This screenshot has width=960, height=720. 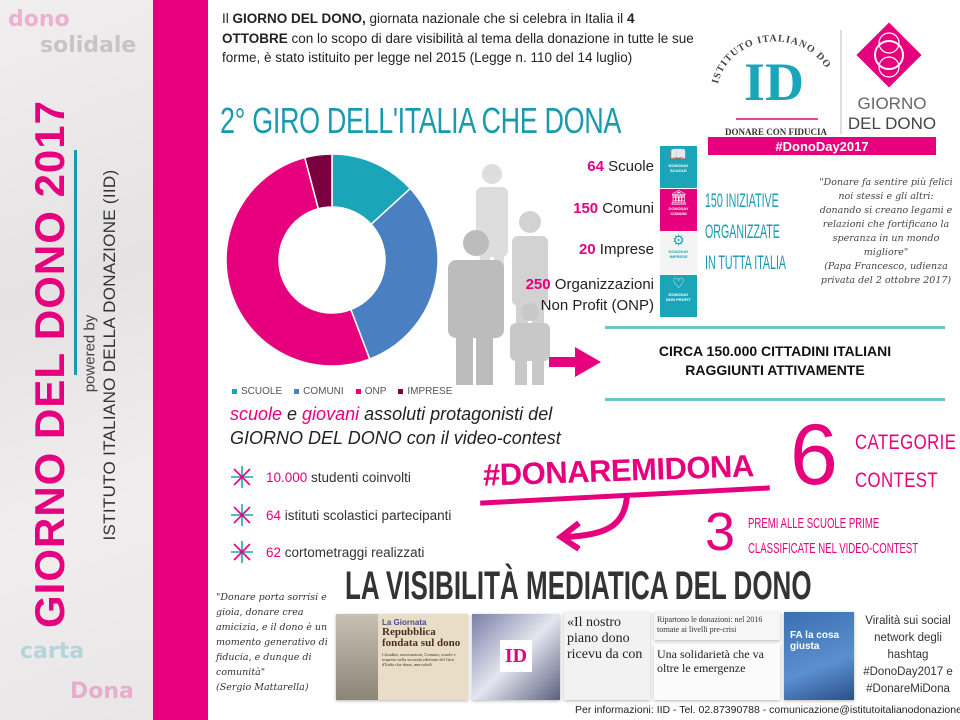 I want to click on tv-caption: FA la cosa giusta, so click(x=815, y=641).